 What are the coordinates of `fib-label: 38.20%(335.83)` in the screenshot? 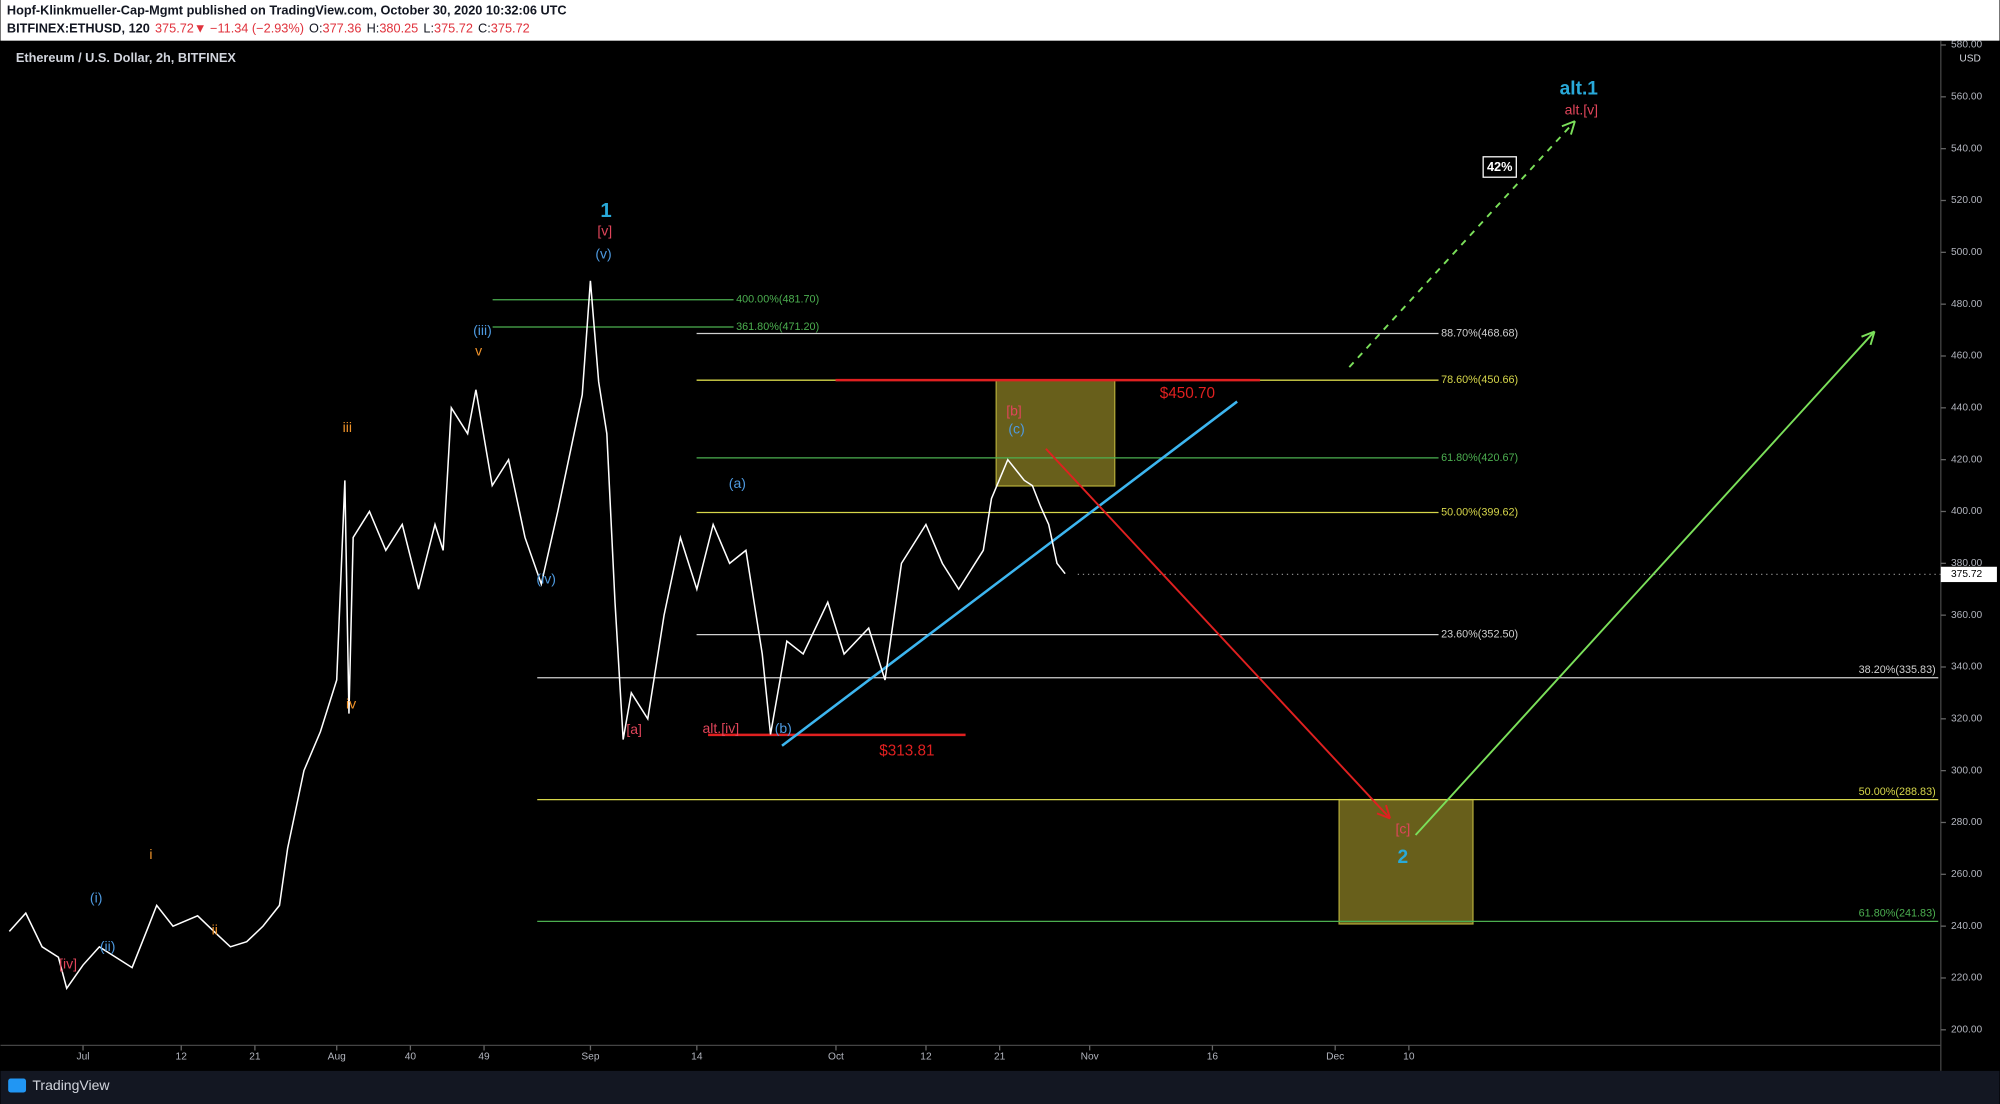 It's located at (1897, 670).